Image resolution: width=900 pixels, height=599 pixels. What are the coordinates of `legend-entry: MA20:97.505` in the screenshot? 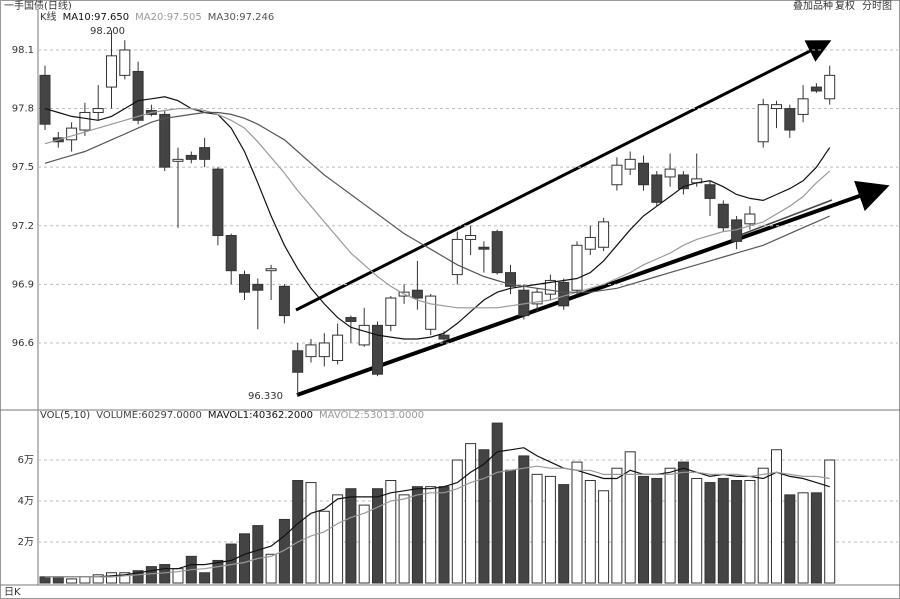 It's located at (168, 17).